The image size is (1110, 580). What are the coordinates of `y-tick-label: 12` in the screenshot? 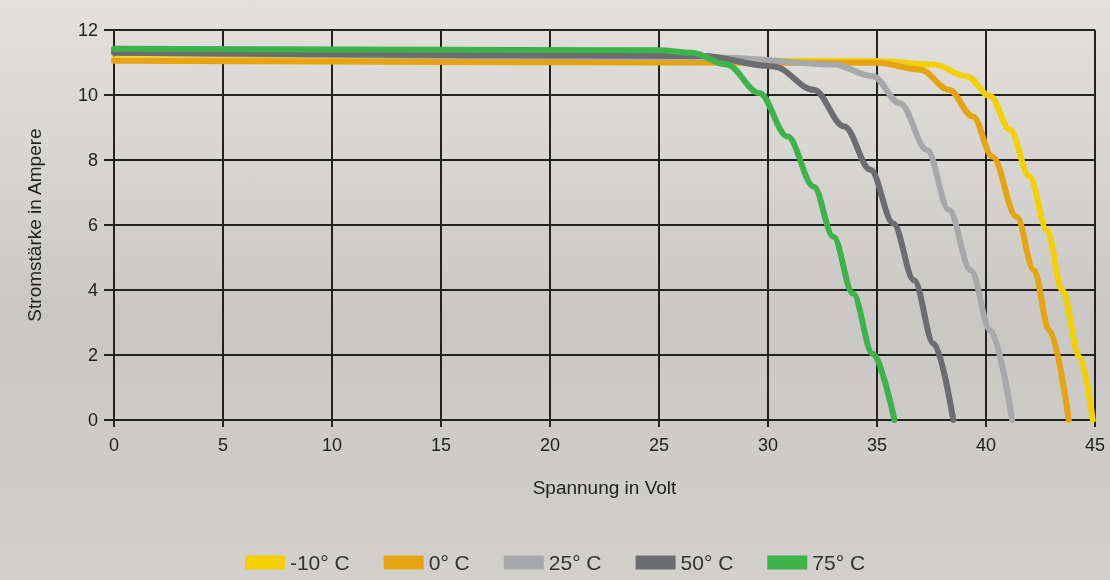 It's located at (87, 30).